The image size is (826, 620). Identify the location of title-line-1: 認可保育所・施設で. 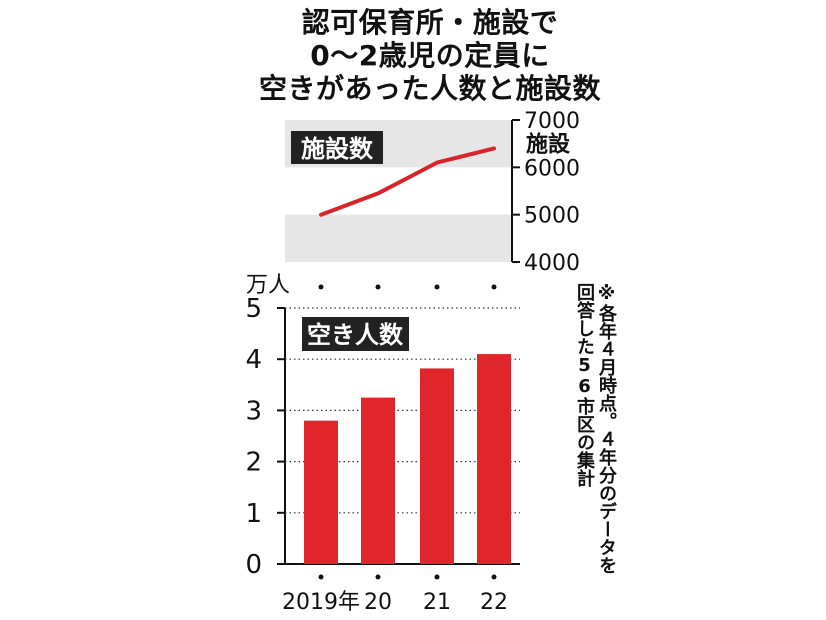
(430, 22).